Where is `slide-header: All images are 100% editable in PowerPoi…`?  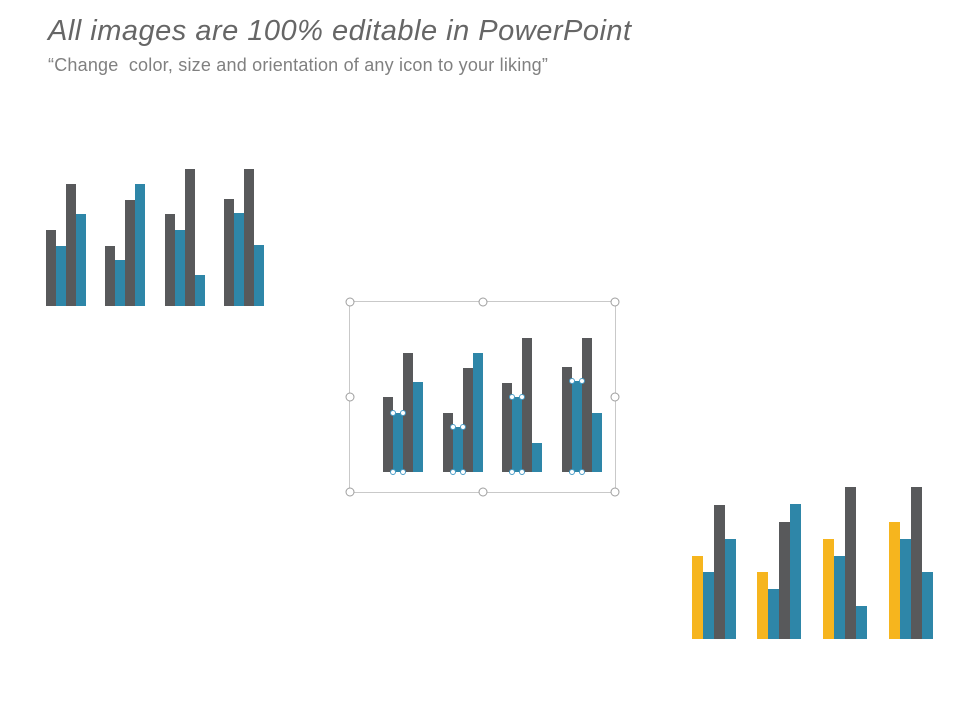 slide-header: All images are 100% editable in PowerPoi… is located at coordinates (340, 45).